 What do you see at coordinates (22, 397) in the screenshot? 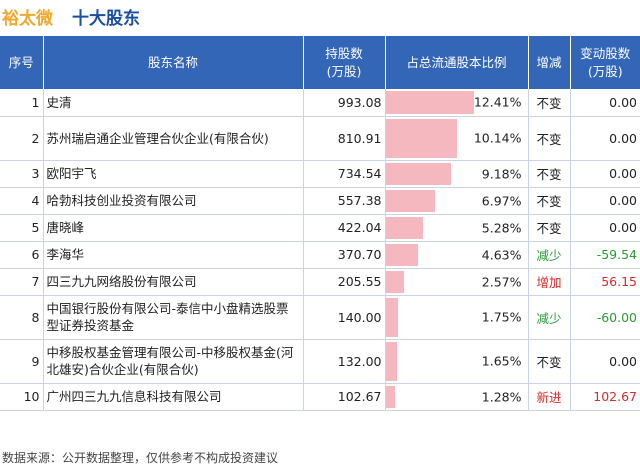
I see `row-rank: 10` at bounding box center [22, 397].